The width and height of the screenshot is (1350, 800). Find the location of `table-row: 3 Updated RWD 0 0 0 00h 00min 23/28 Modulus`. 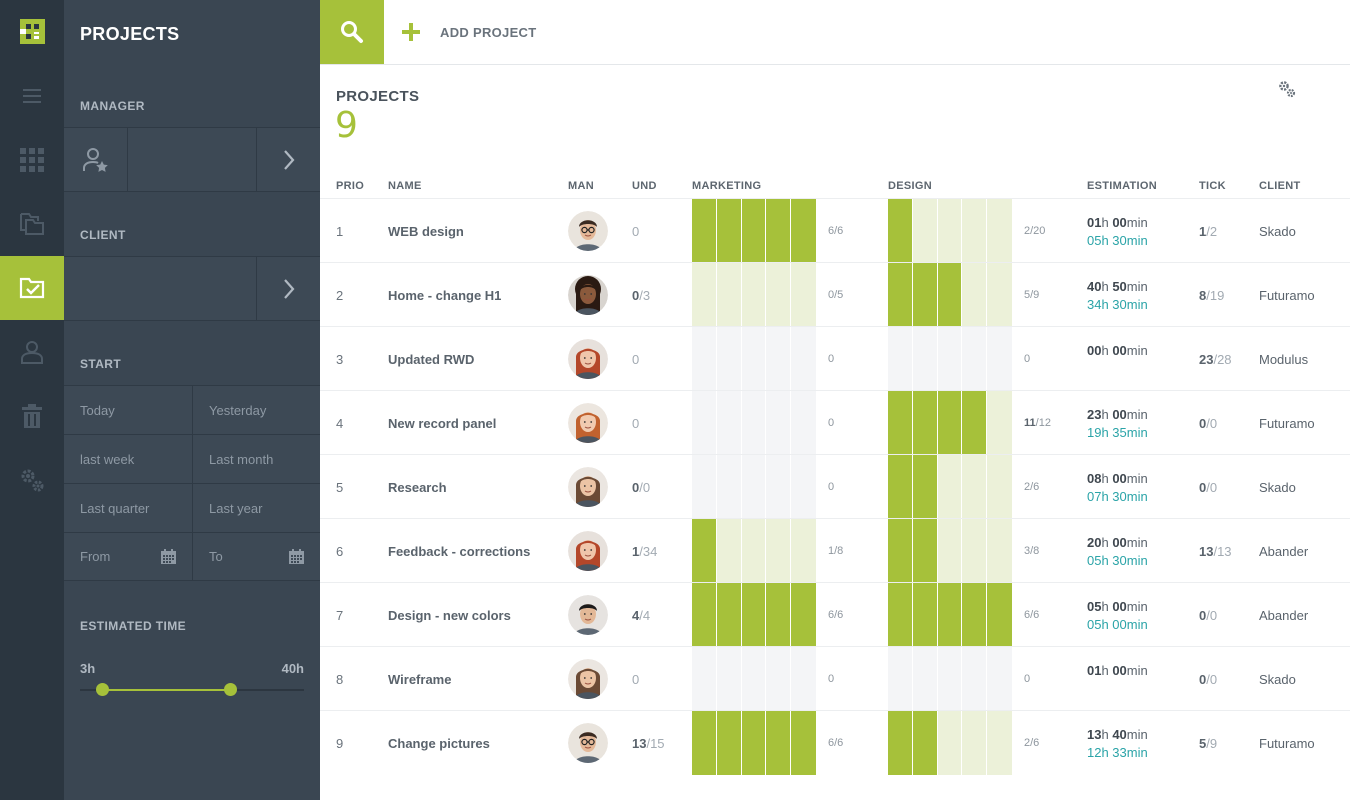

table-row: 3 Updated RWD 0 0 0 00h 00min 23/28 Modulus is located at coordinates (835, 358).